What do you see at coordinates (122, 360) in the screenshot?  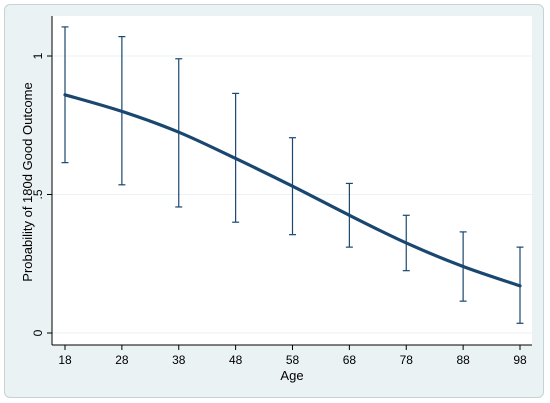 I see `x-tick-label: 28` at bounding box center [122, 360].